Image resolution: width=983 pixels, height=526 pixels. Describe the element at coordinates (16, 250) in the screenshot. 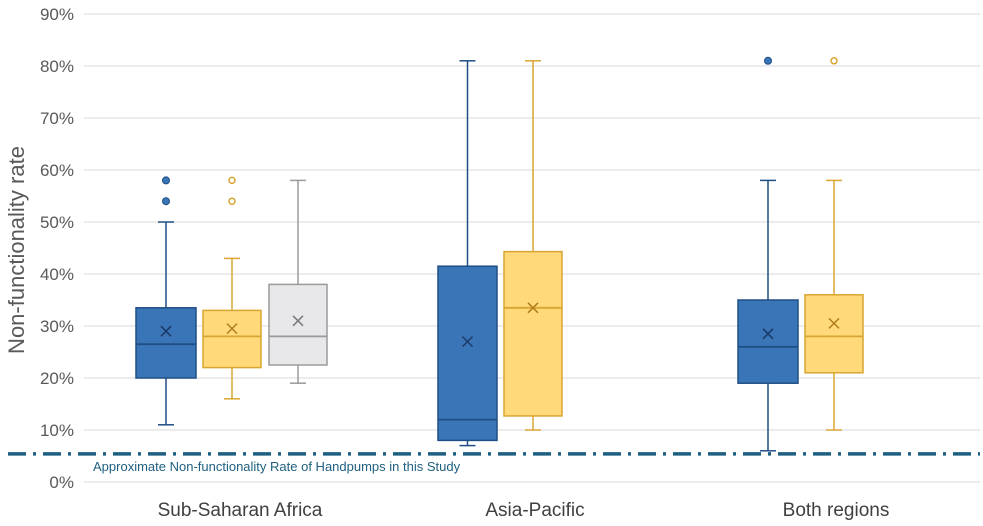

I see `y-axis-title: Non-functionality rate` at that location.